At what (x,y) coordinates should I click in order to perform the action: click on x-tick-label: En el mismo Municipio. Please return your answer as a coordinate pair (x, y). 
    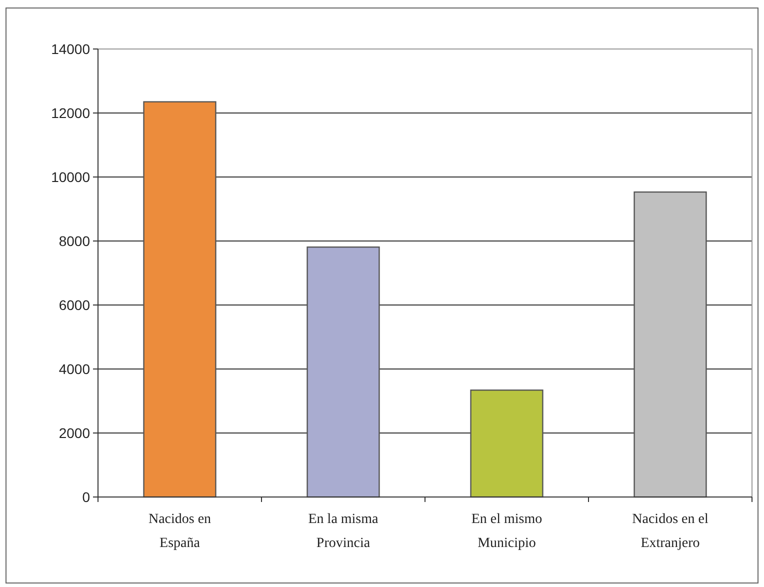
    Looking at the image, I should click on (506, 531).